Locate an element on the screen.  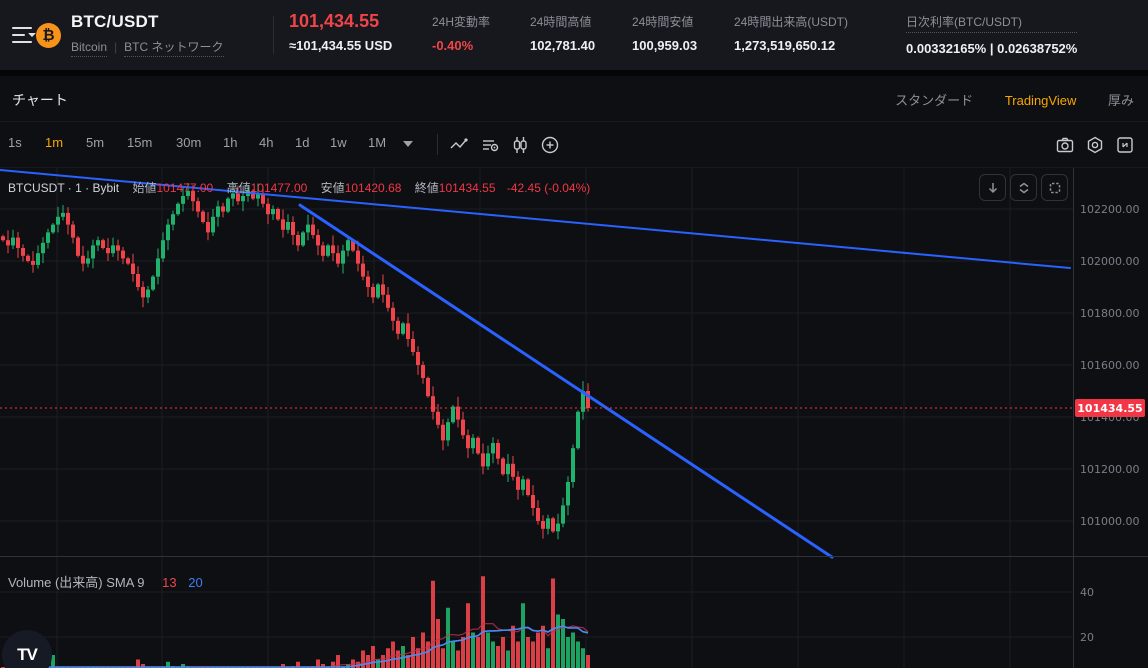
indicators-icon is located at coordinates (490, 145).